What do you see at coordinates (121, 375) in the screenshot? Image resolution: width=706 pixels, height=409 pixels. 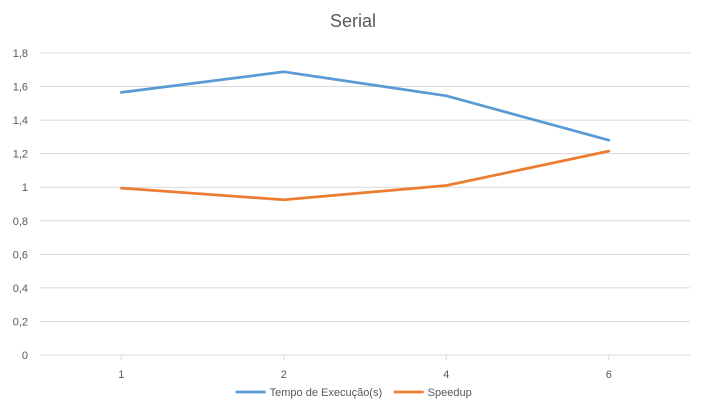 I see `x-tick-label: 1` at bounding box center [121, 375].